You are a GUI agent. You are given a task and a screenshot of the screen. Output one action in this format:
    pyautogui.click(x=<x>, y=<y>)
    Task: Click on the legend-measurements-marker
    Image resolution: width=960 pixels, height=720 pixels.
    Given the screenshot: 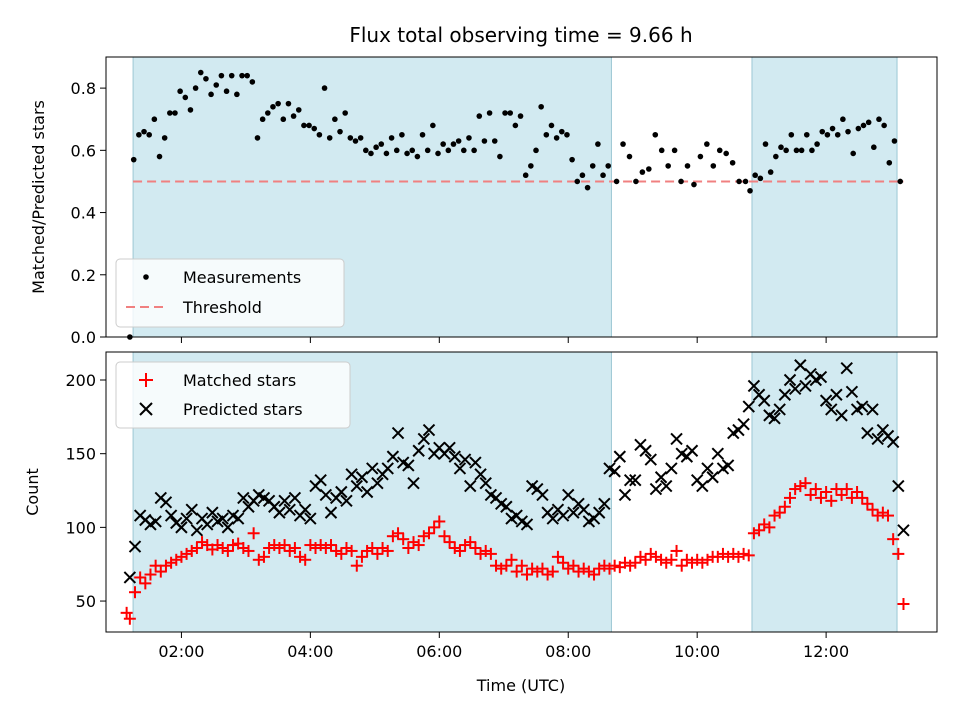 What is the action you would take?
    pyautogui.click(x=146, y=277)
    